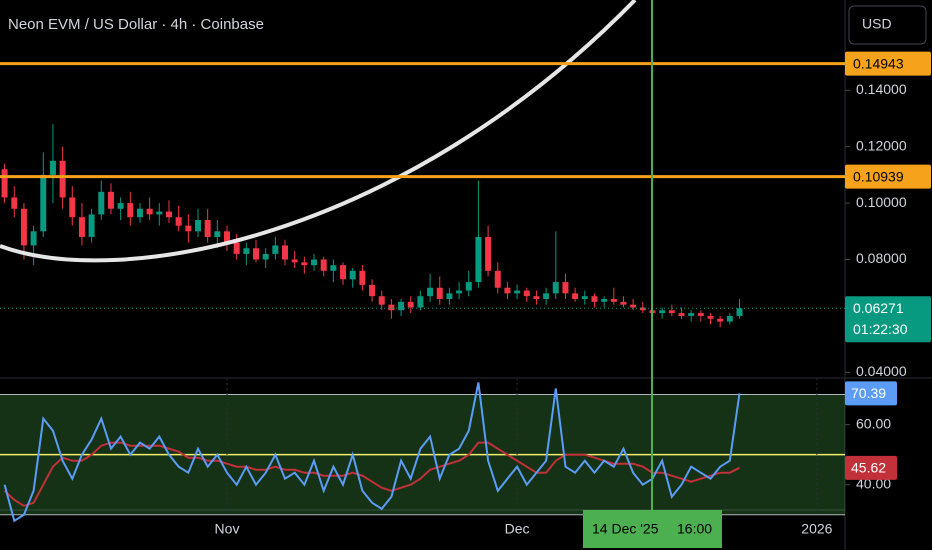  I want to click on countdown-label: 01:22:30, so click(880, 329).